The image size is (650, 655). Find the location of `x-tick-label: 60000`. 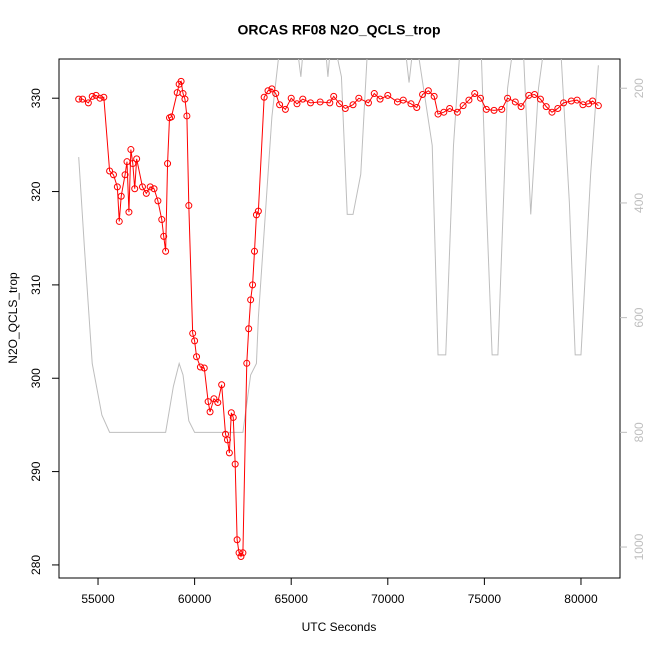

x-tick-label: 60000 is located at coordinates (195, 599).